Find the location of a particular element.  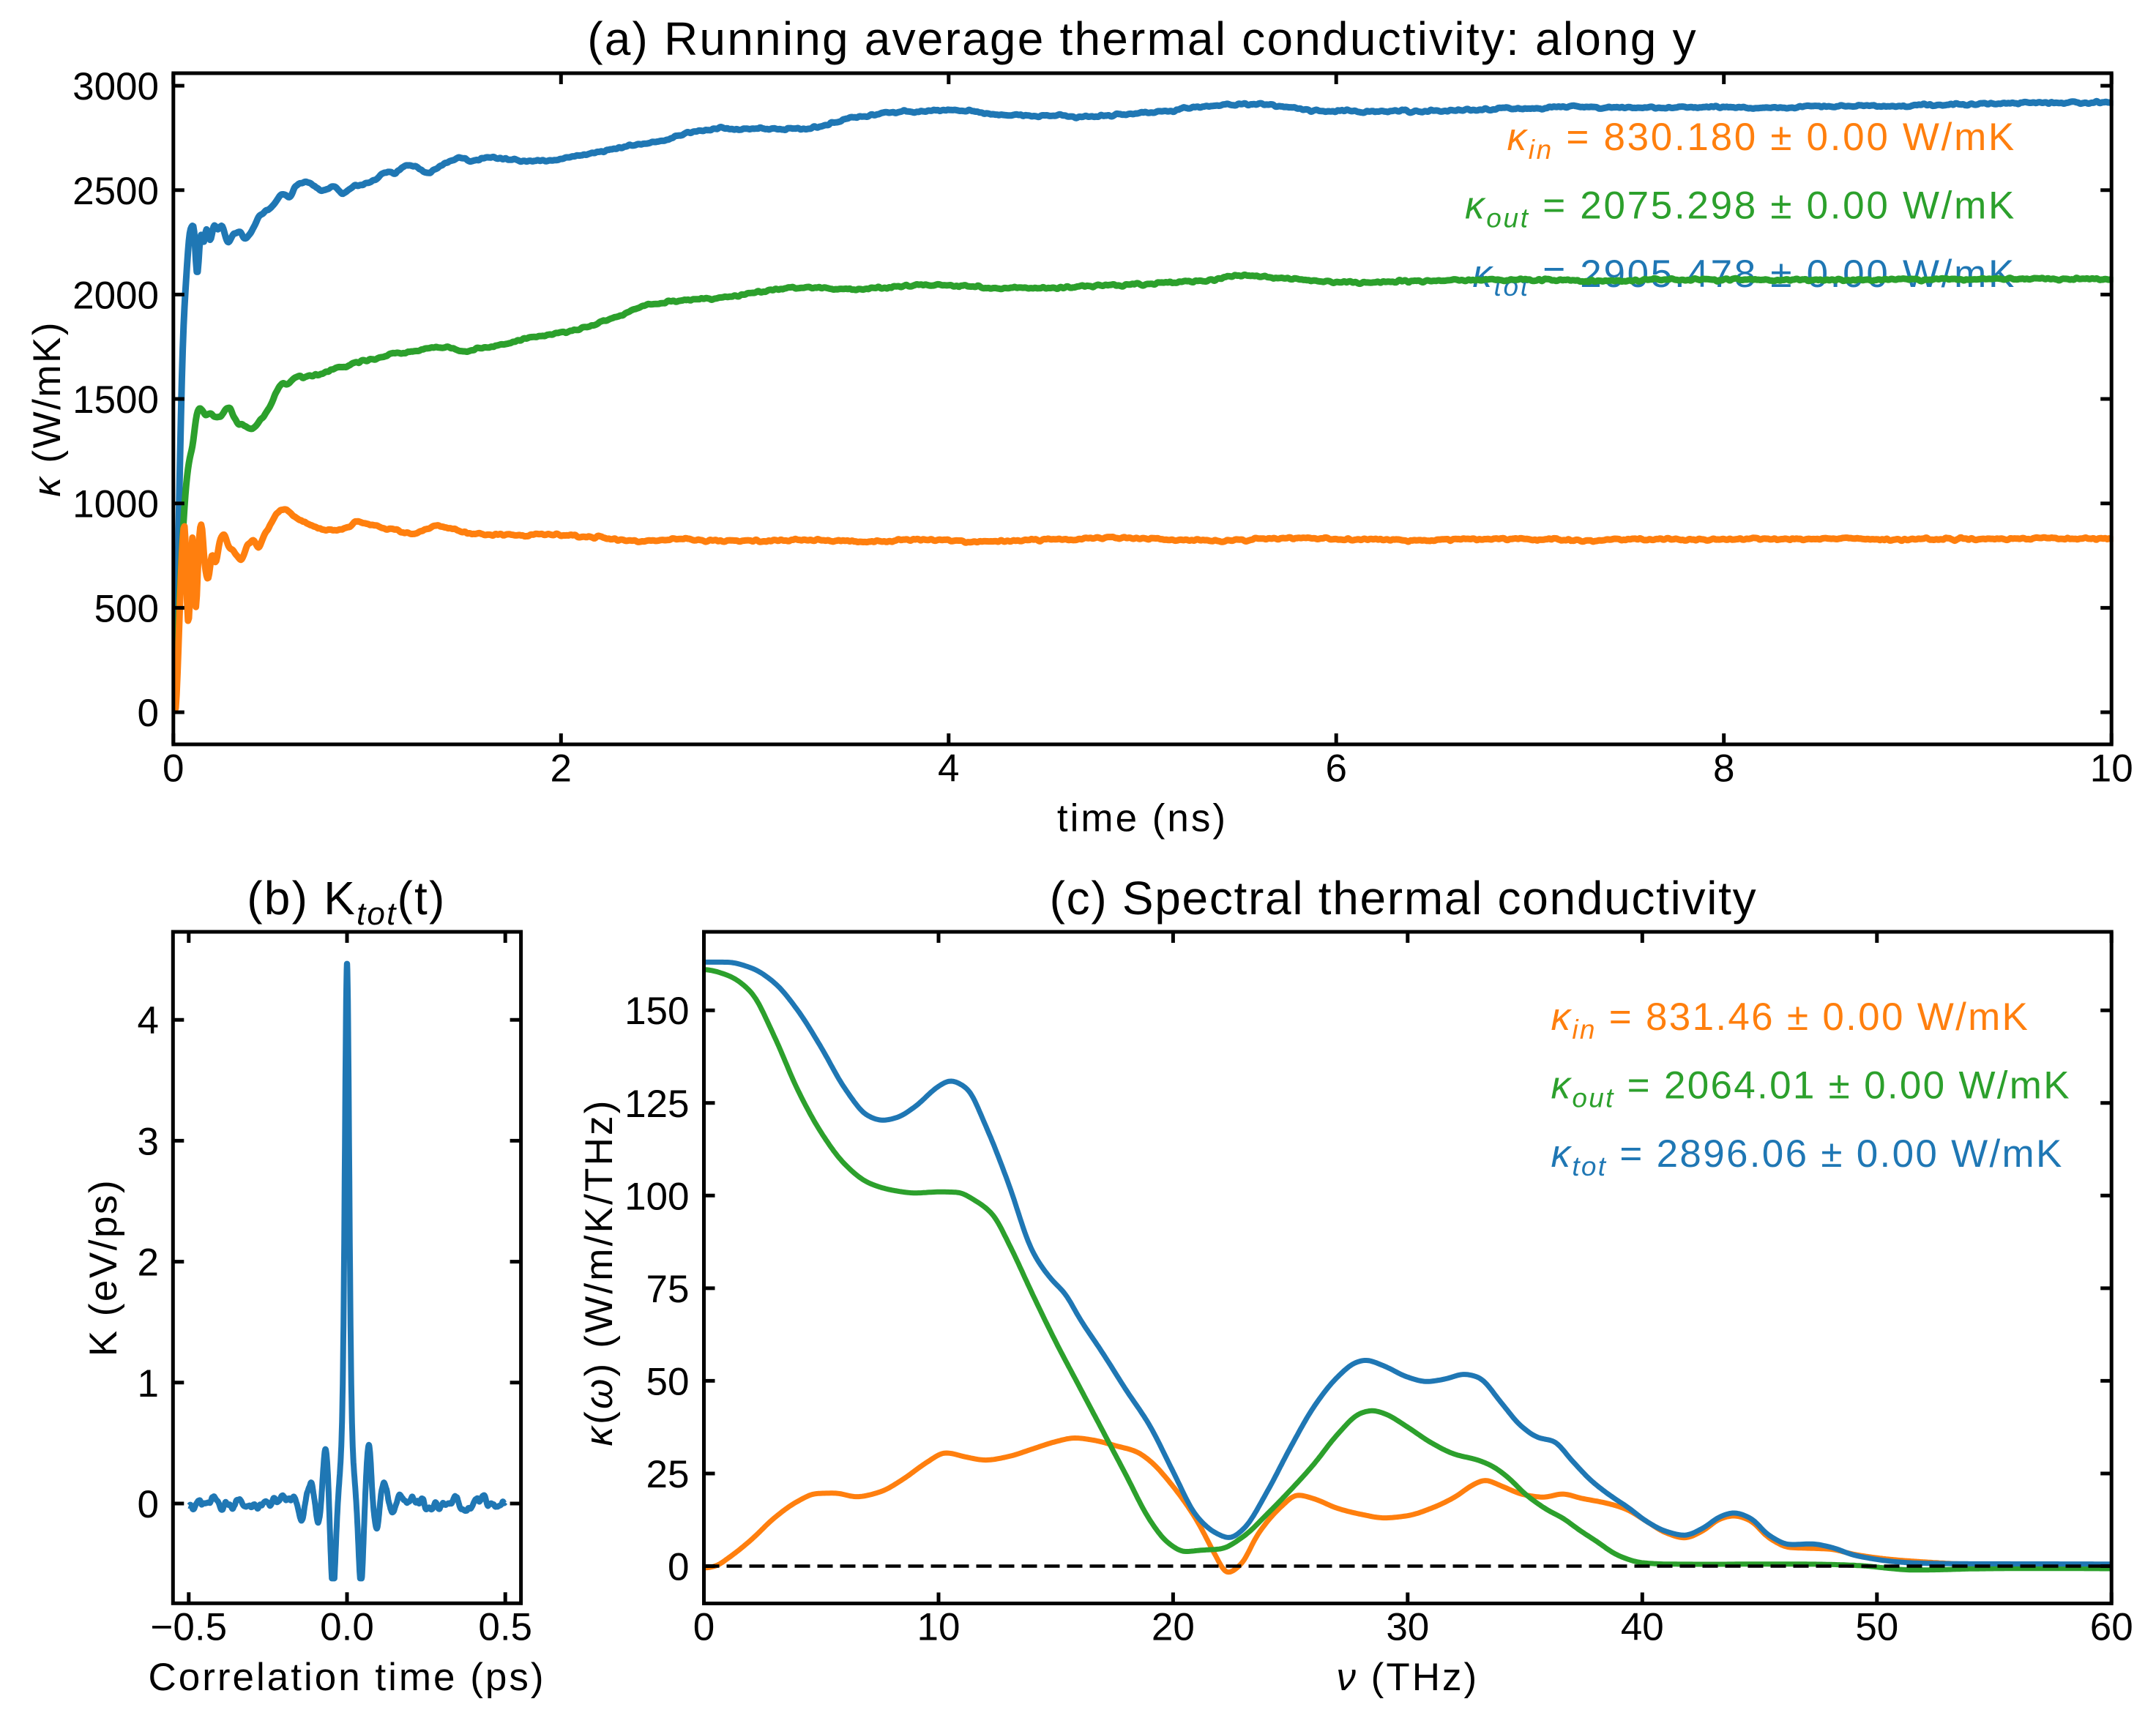

svg-text: κout = 2075.298 ± 0.00 W/mK is located at coordinates (1740, 209).